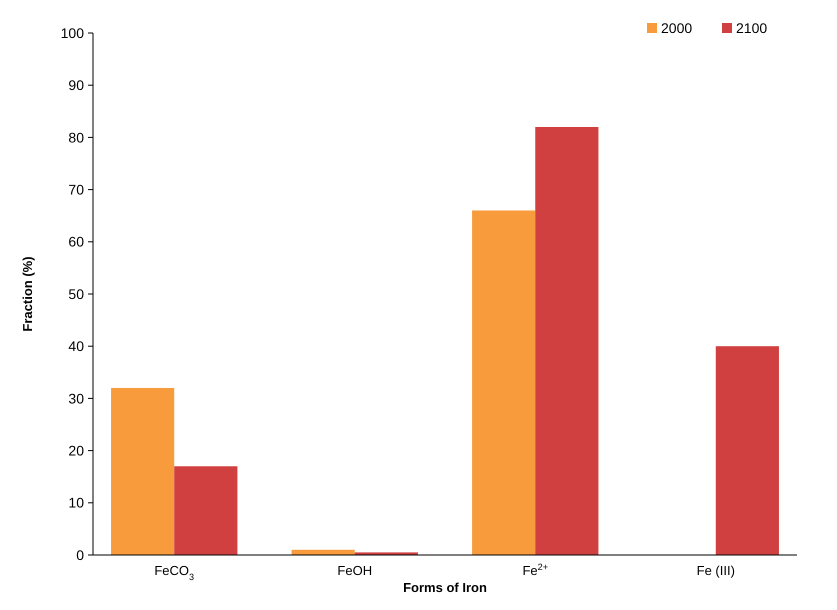  I want to click on x-tick-label: Fe (III), so click(715, 570).